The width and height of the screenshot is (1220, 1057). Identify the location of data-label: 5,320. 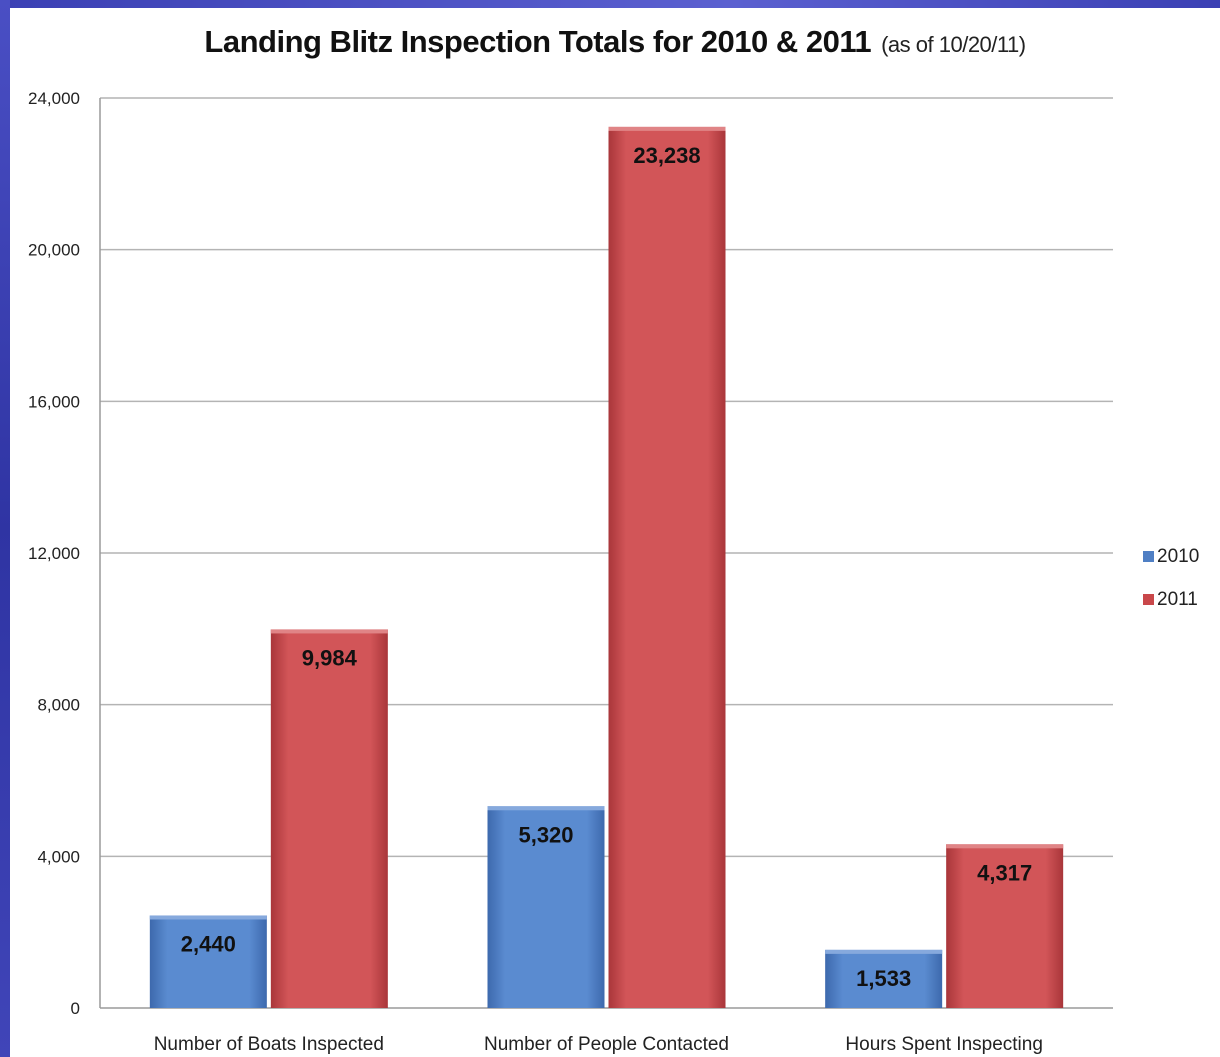
(545, 834).